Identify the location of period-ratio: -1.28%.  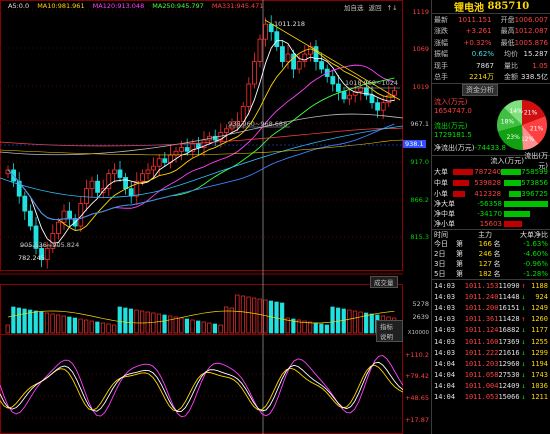
(535, 274).